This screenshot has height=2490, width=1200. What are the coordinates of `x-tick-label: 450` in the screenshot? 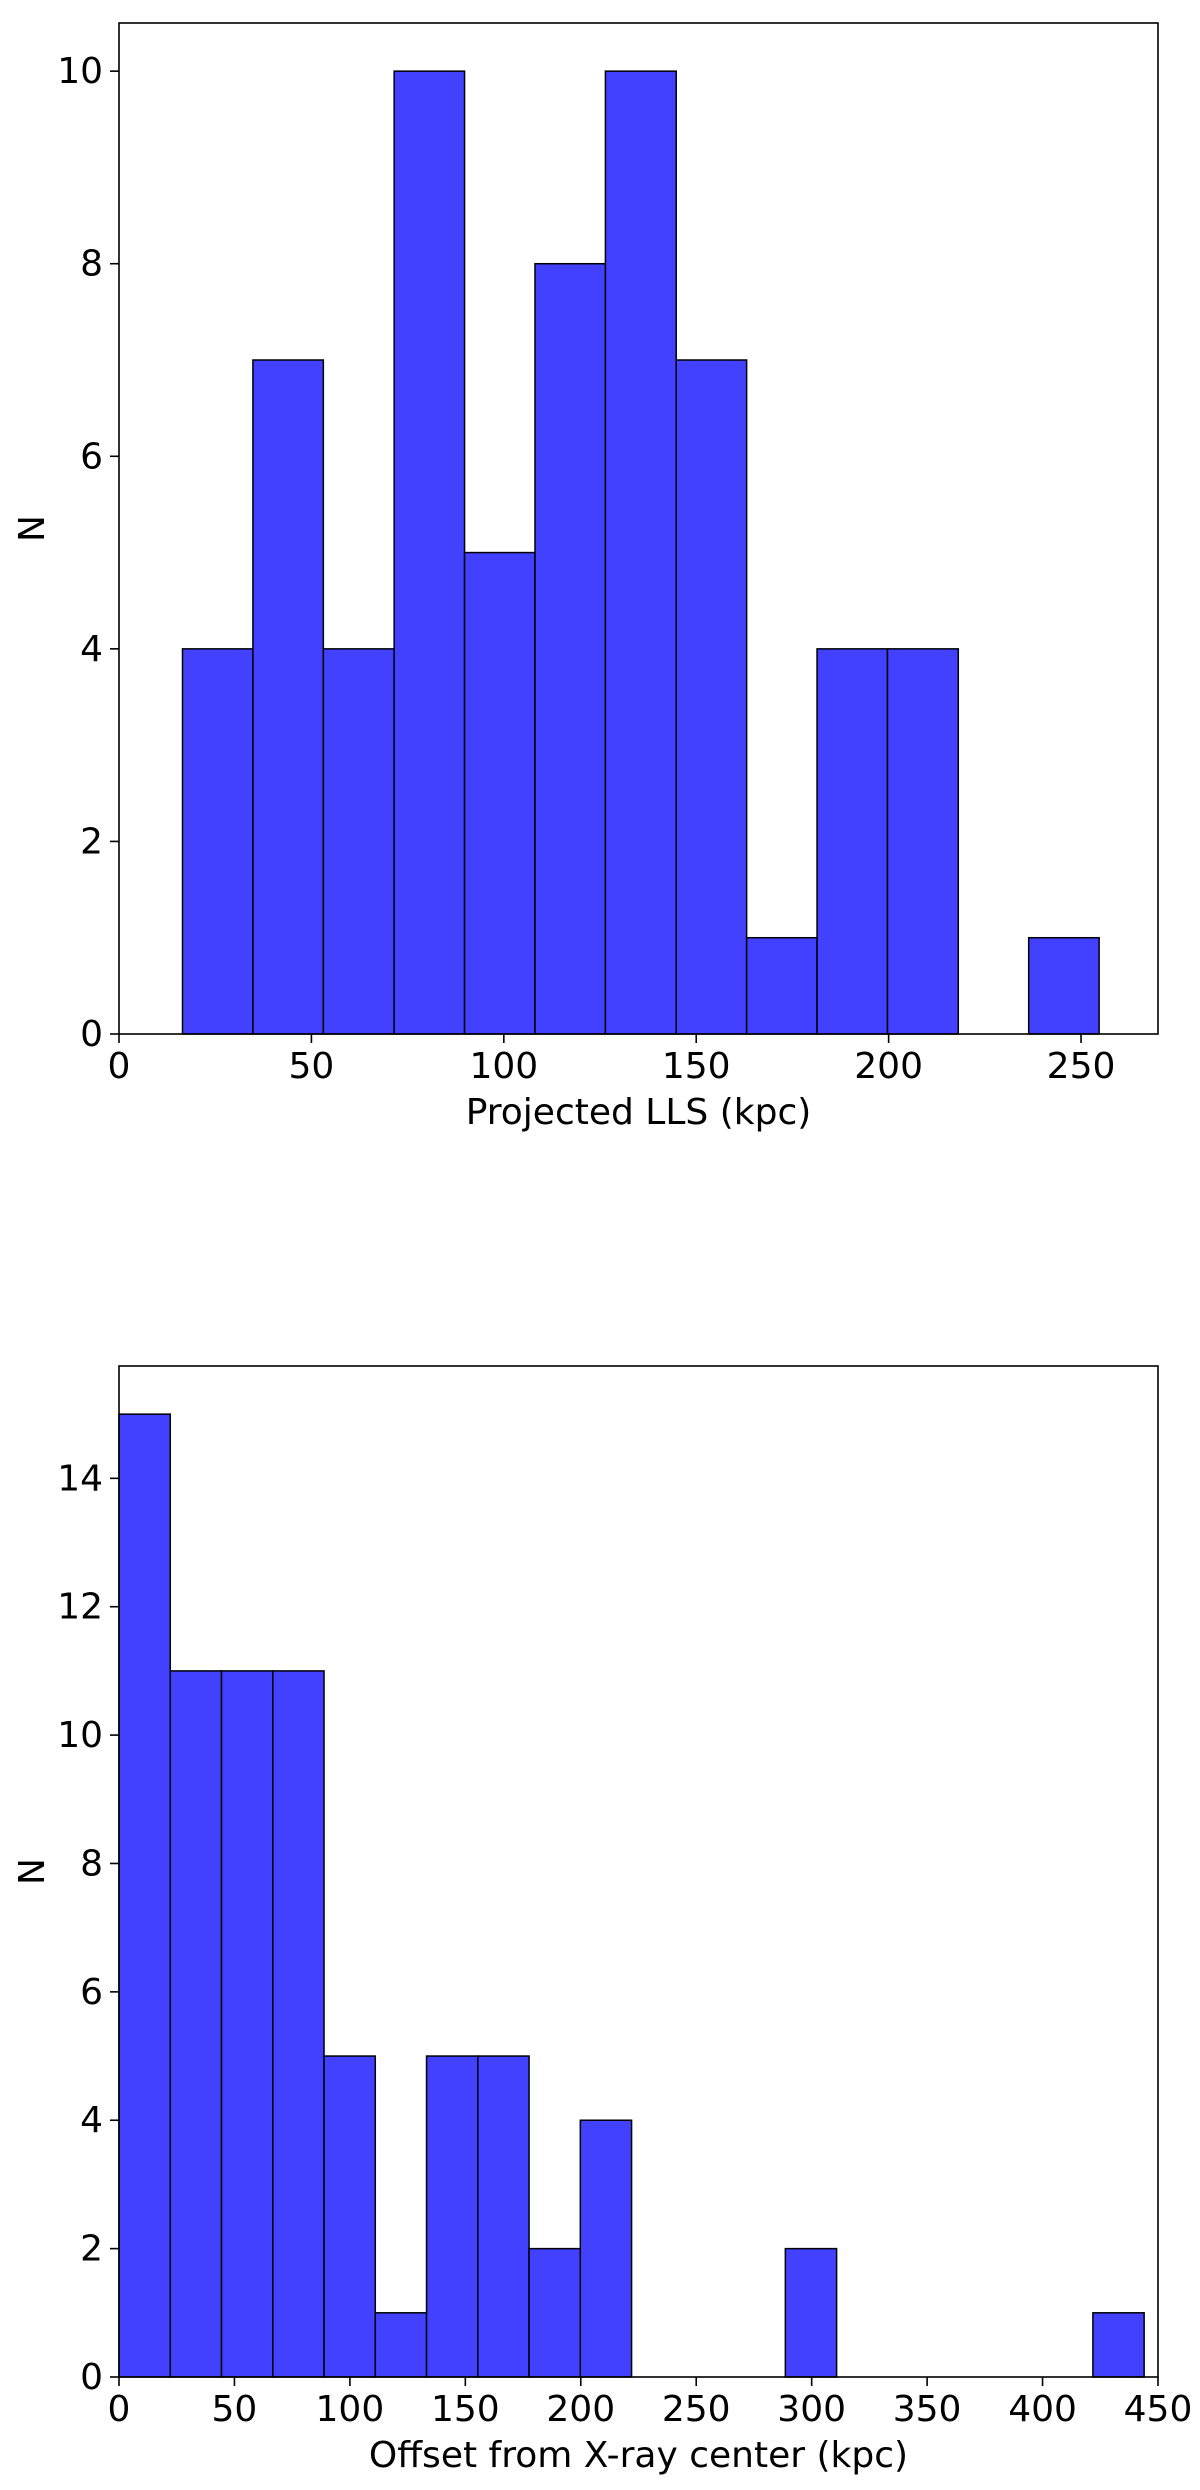 It's located at (1158, 2409).